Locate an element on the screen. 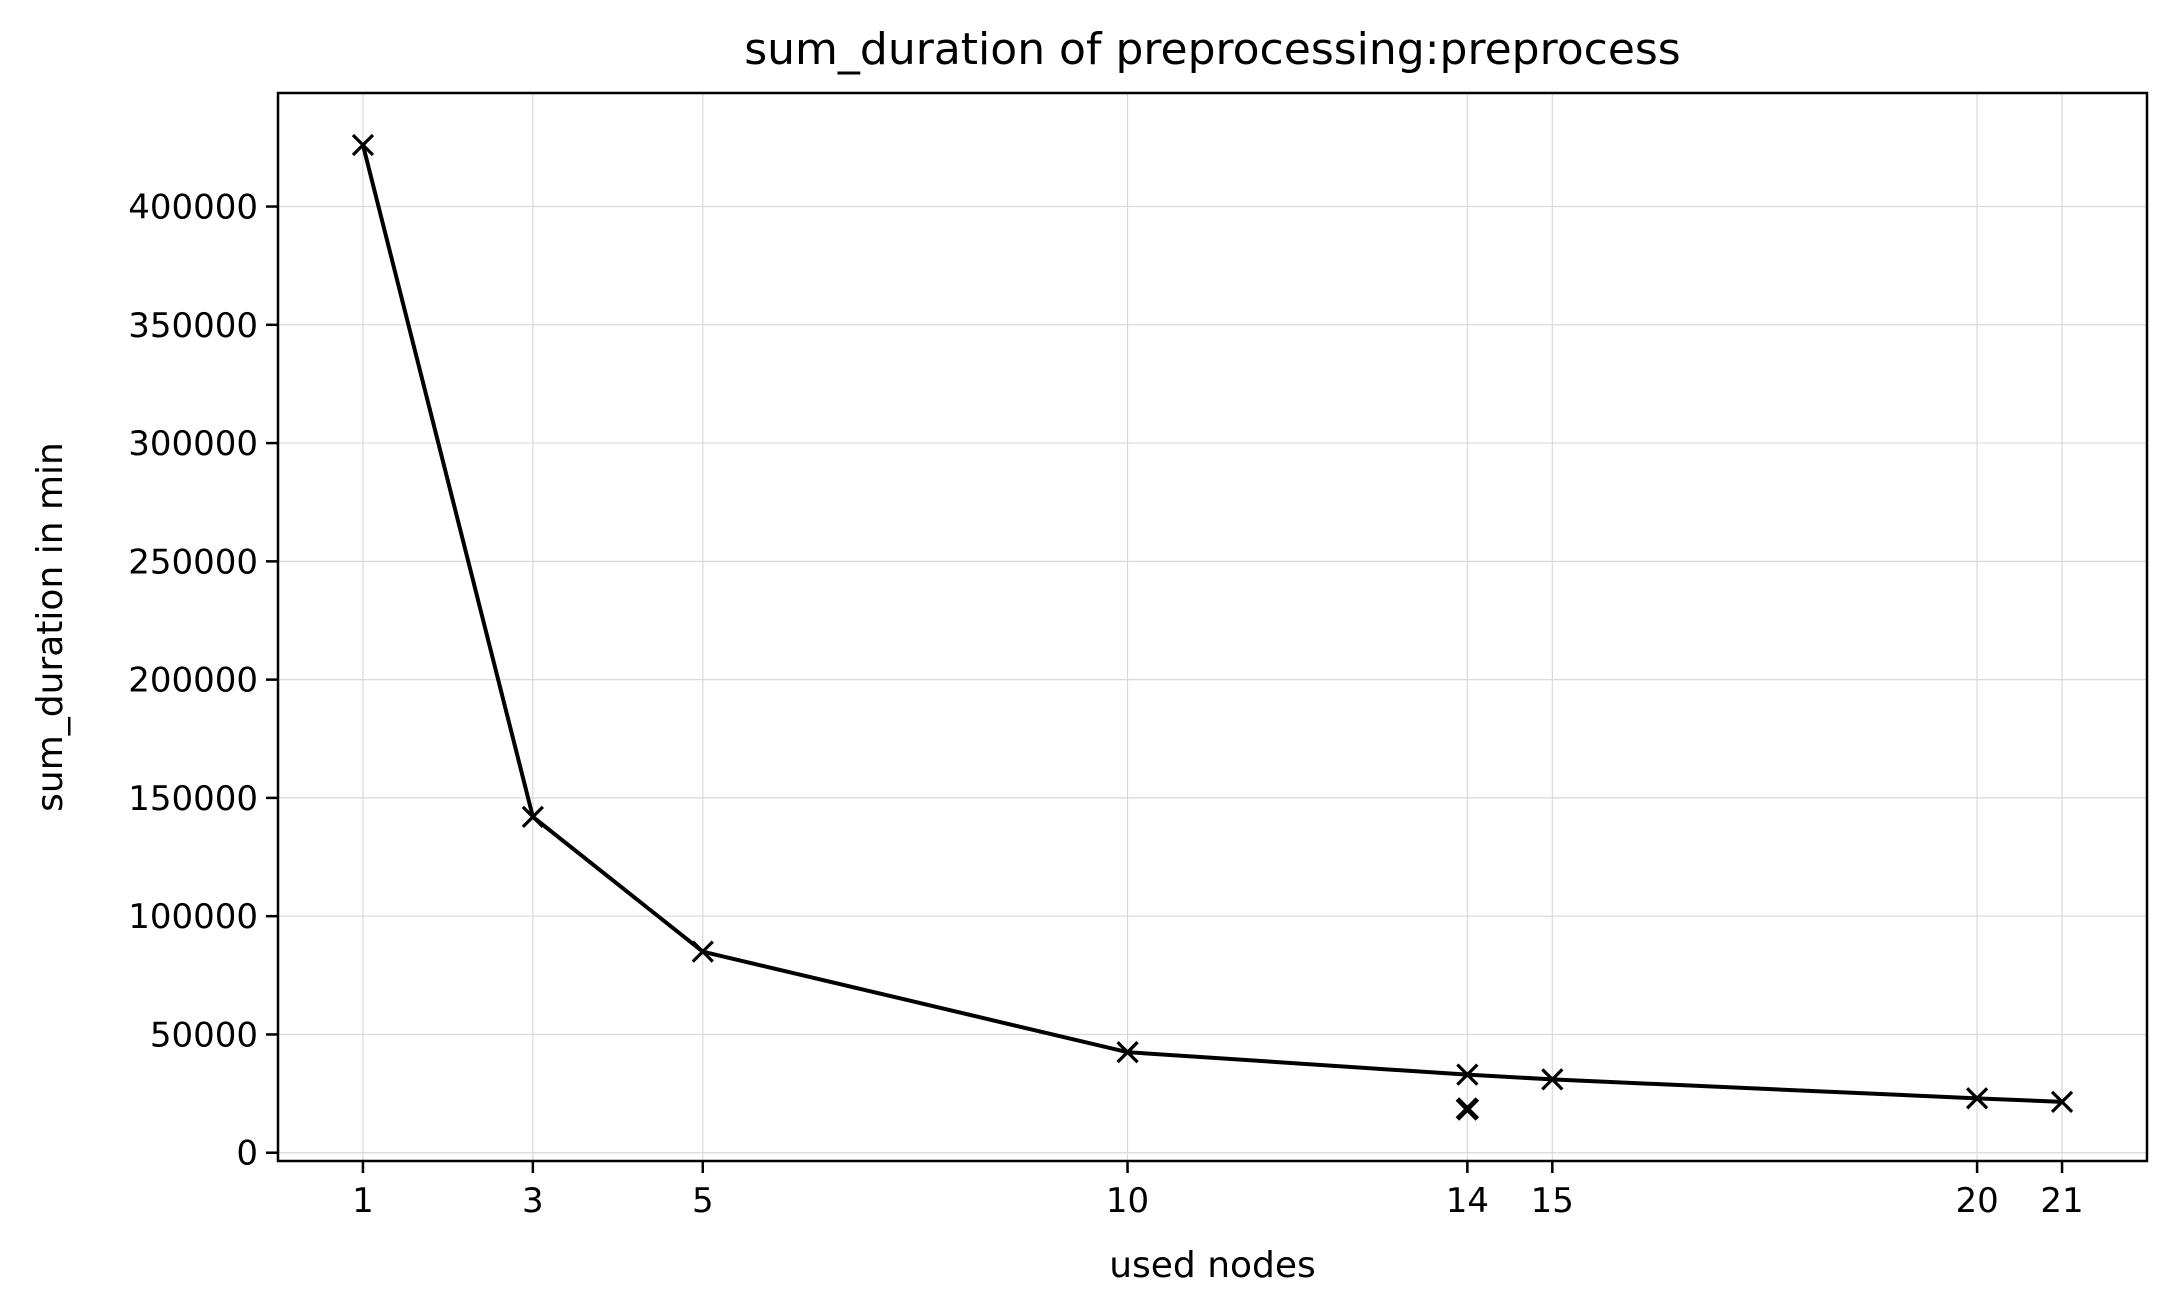  y-tick-label: 0 is located at coordinates (247, 1154).